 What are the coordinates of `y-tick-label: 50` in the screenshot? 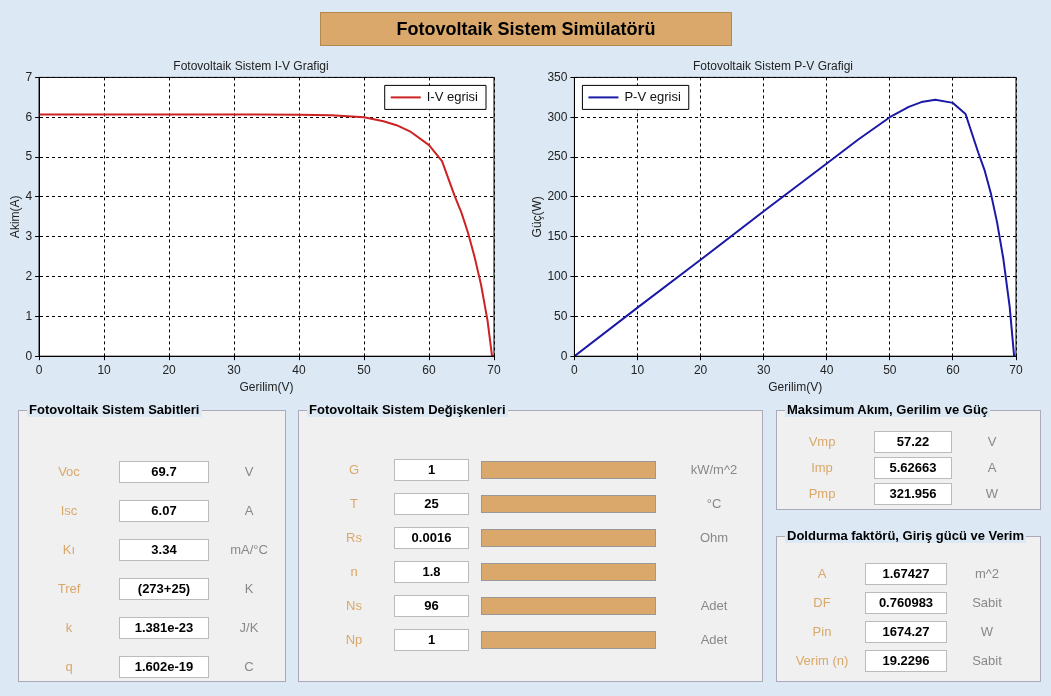 It's located at (561, 315).